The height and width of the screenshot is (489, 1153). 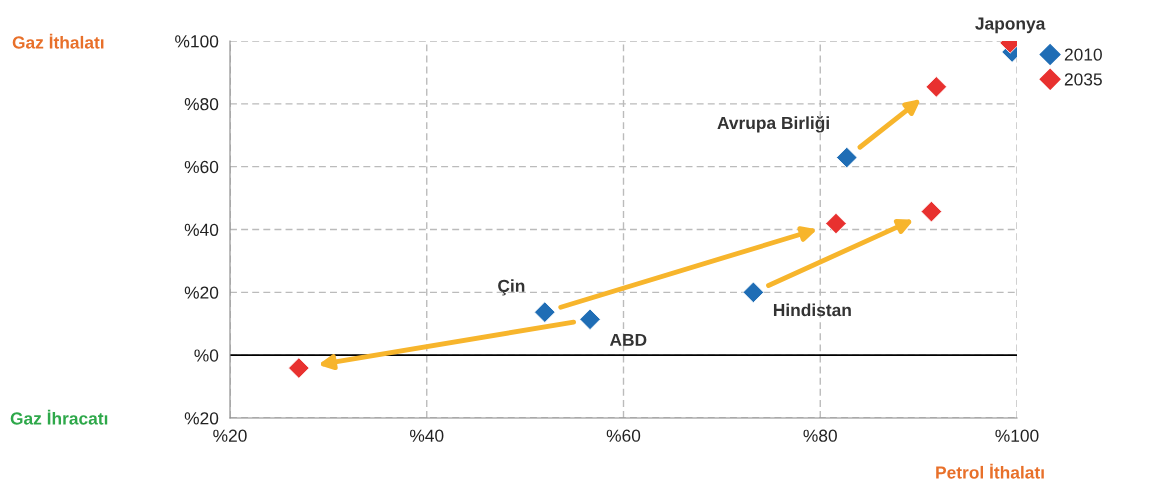 What do you see at coordinates (812, 310) in the screenshot?
I see `annotation: Hindistan` at bounding box center [812, 310].